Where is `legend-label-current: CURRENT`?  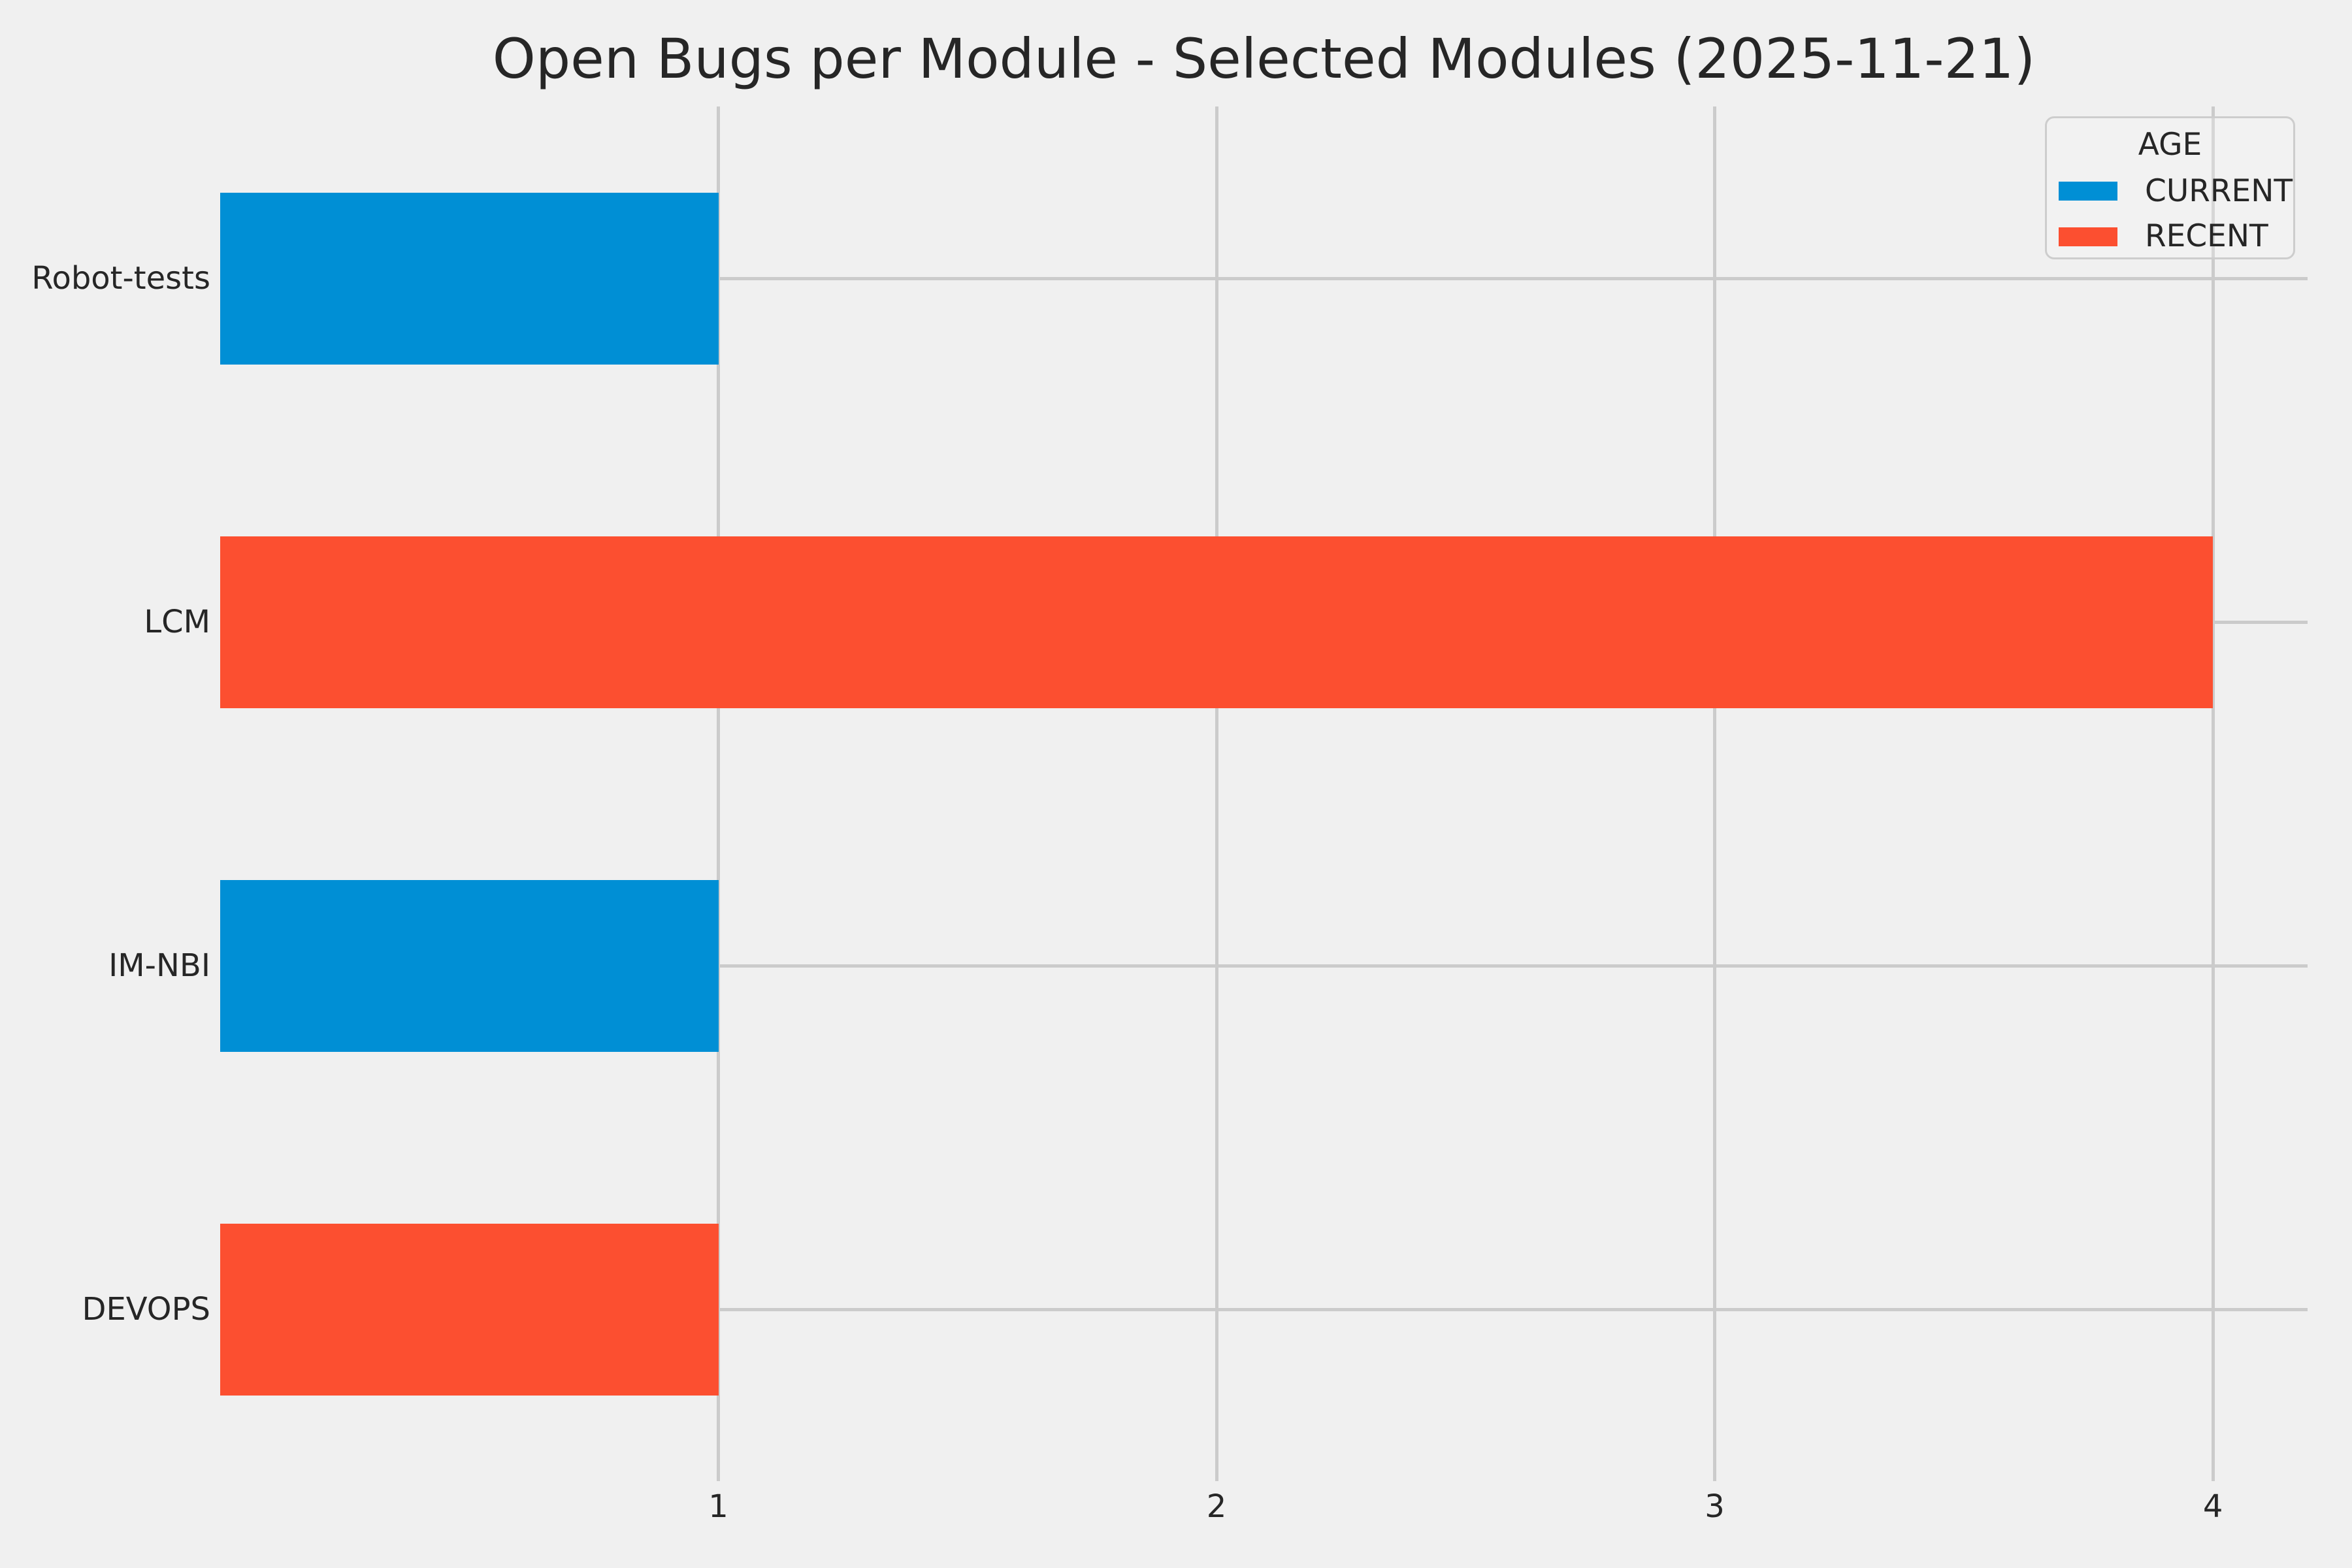
legend-label-current: CURRENT is located at coordinates (2219, 190).